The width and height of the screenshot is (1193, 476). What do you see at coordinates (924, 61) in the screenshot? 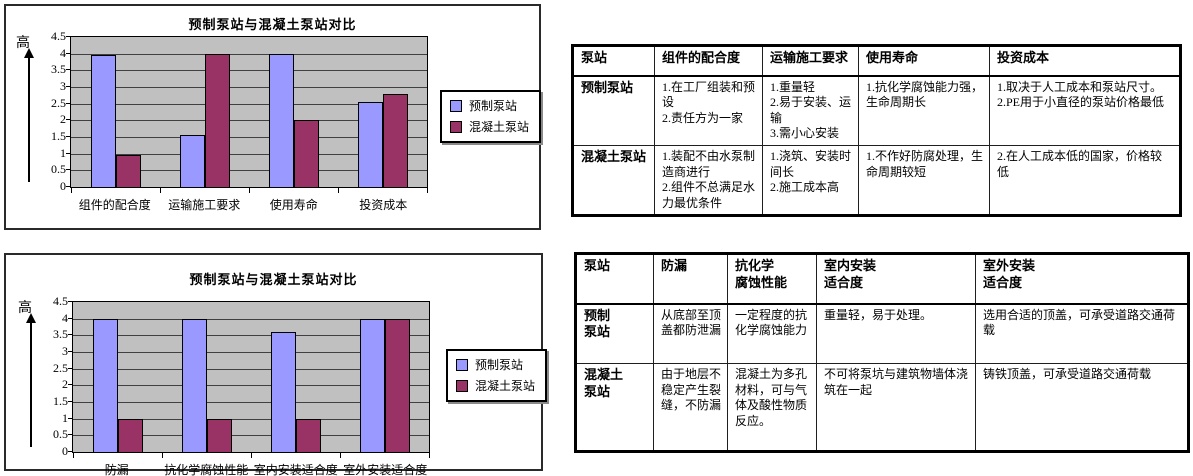
I see `column-header: 使用寿命` at bounding box center [924, 61].